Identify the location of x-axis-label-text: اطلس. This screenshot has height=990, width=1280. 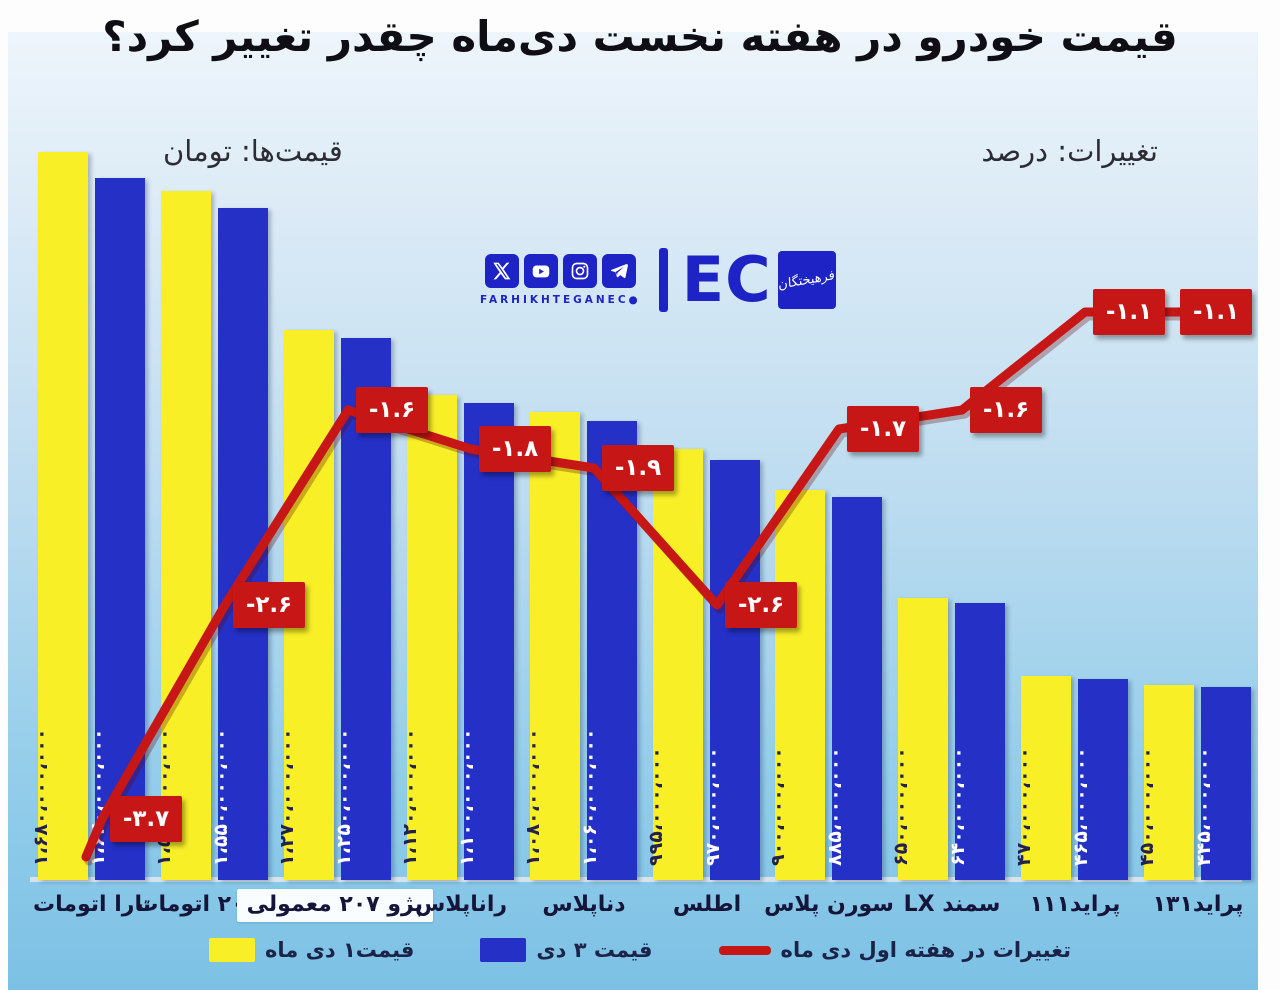
(707, 904).